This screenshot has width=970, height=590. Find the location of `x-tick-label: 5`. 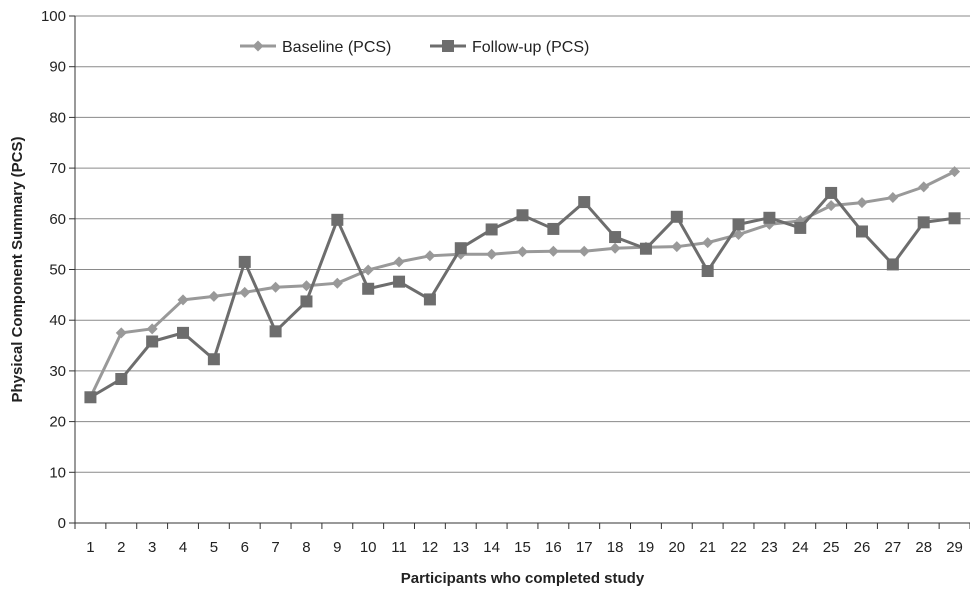

x-tick-label: 5 is located at coordinates (214, 547).